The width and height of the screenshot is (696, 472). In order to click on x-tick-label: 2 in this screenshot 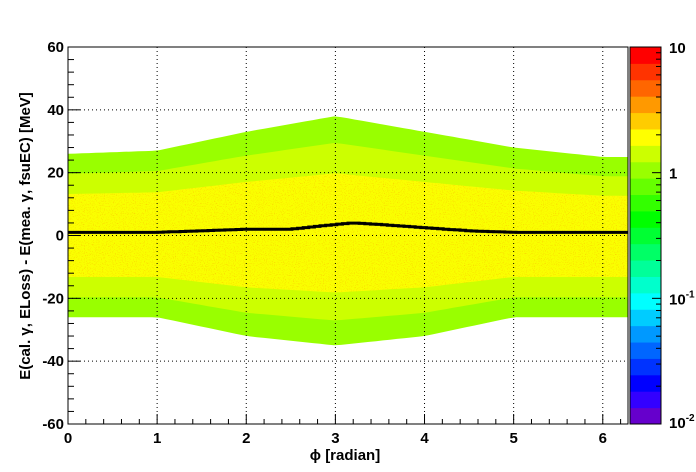, I will do `click(246, 438)`.